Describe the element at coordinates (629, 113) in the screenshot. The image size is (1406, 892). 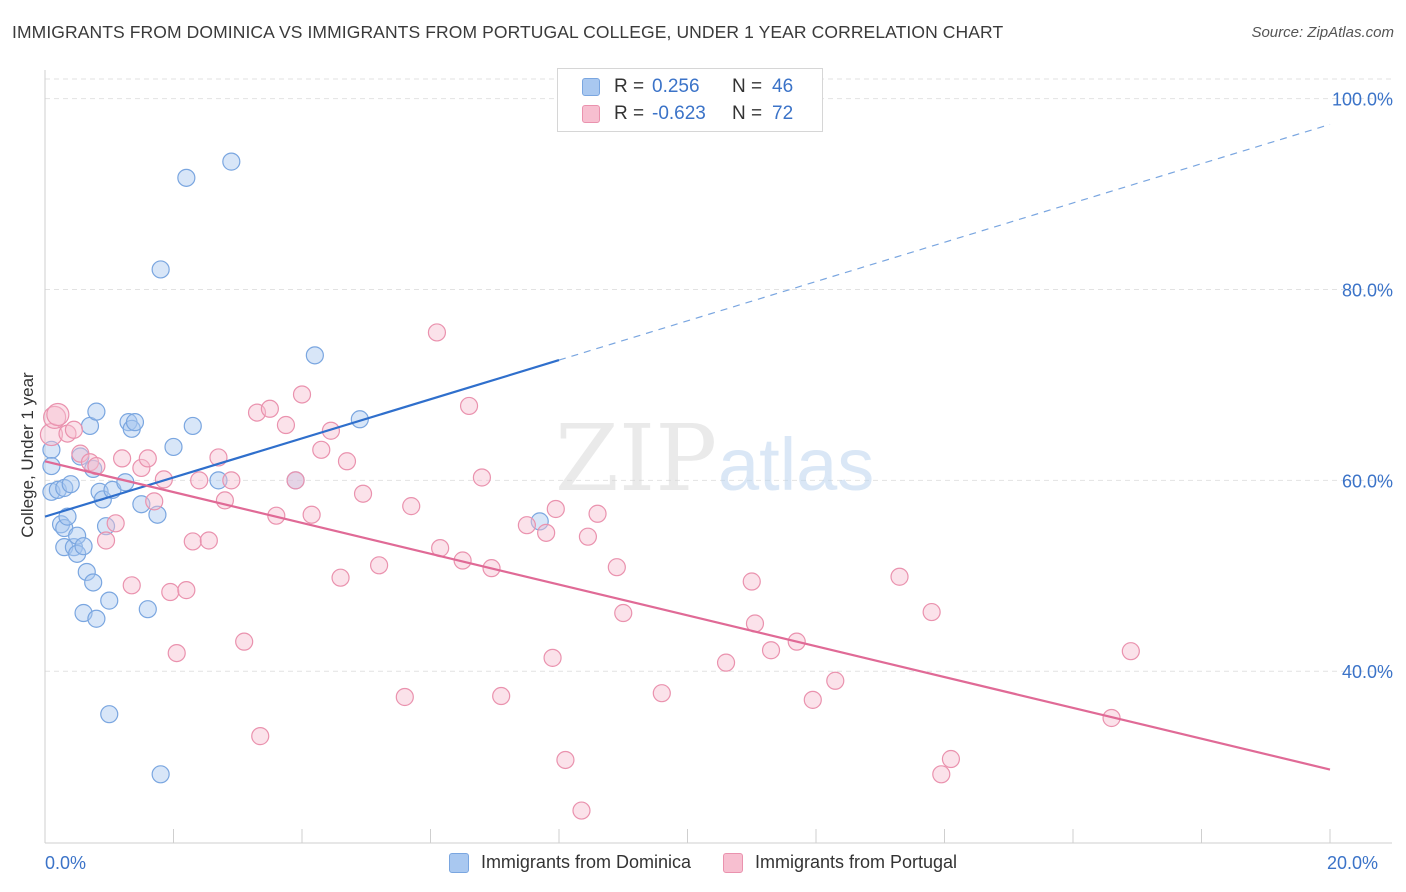
I see `legend-r-label: R =` at that location.